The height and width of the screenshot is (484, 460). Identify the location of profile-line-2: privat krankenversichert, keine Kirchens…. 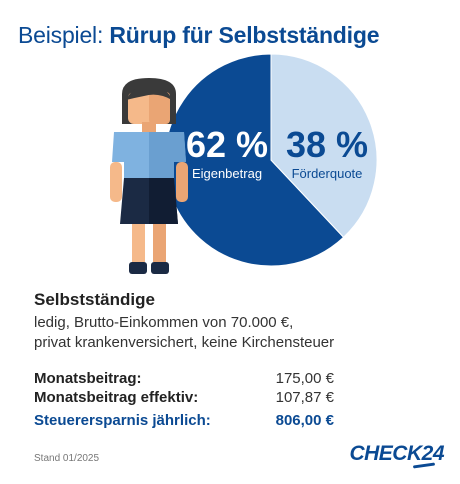
(184, 342).